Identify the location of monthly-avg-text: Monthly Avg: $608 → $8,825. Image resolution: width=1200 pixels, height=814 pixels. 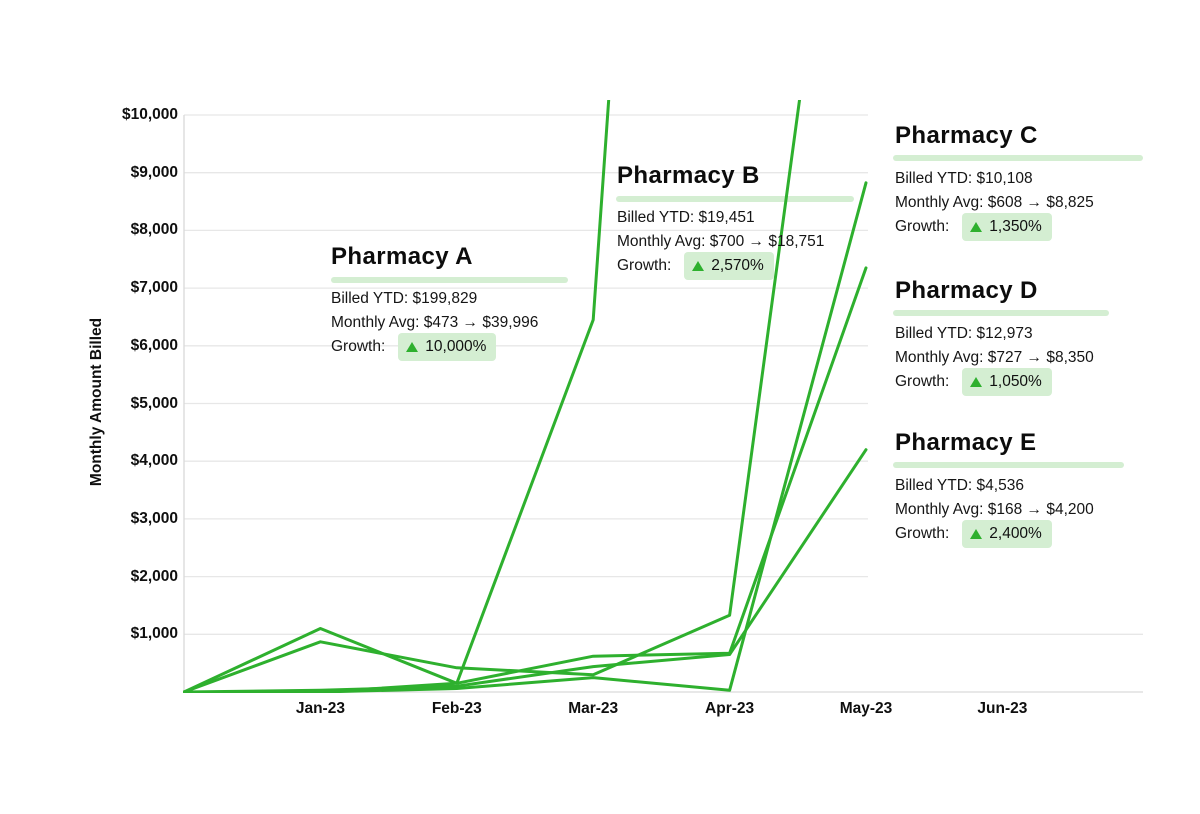
(994, 202).